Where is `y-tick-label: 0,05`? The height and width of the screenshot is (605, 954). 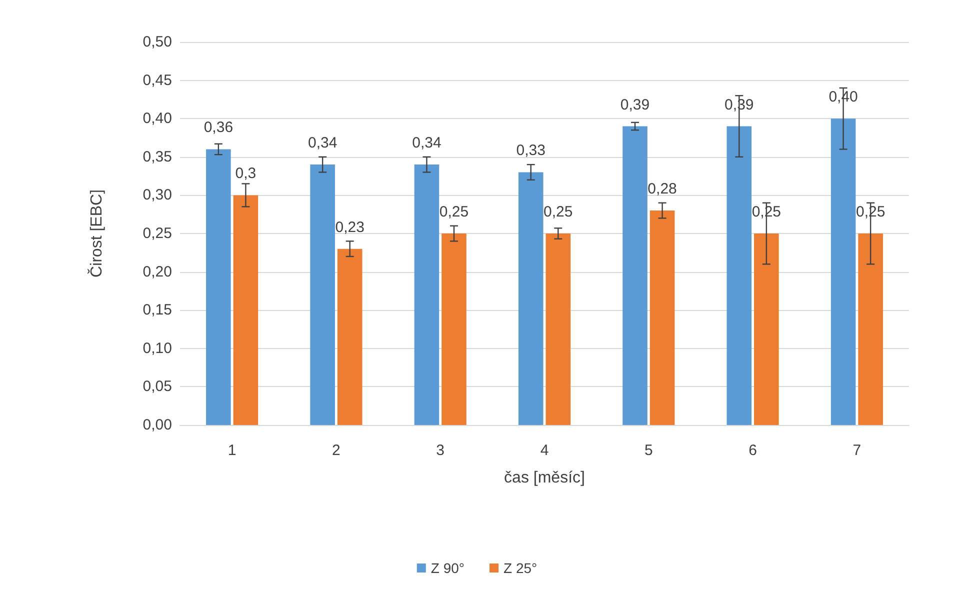
y-tick-label: 0,05 is located at coordinates (157, 387).